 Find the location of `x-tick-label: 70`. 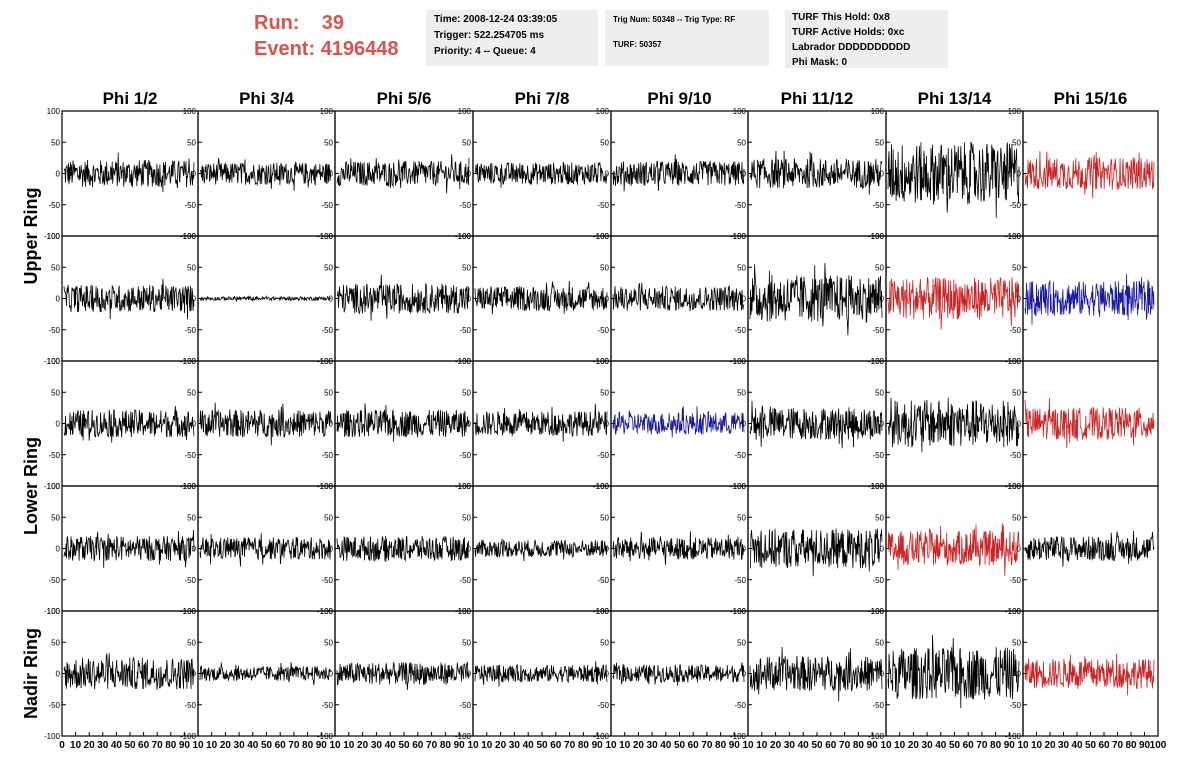

x-tick-label: 70 is located at coordinates (1118, 745).